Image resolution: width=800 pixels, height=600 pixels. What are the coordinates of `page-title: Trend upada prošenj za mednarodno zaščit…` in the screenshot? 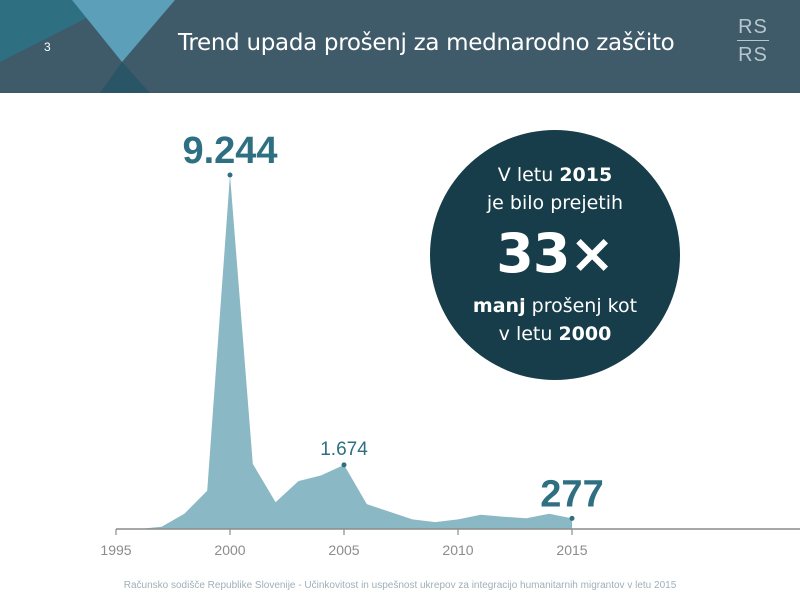 It's located at (426, 43).